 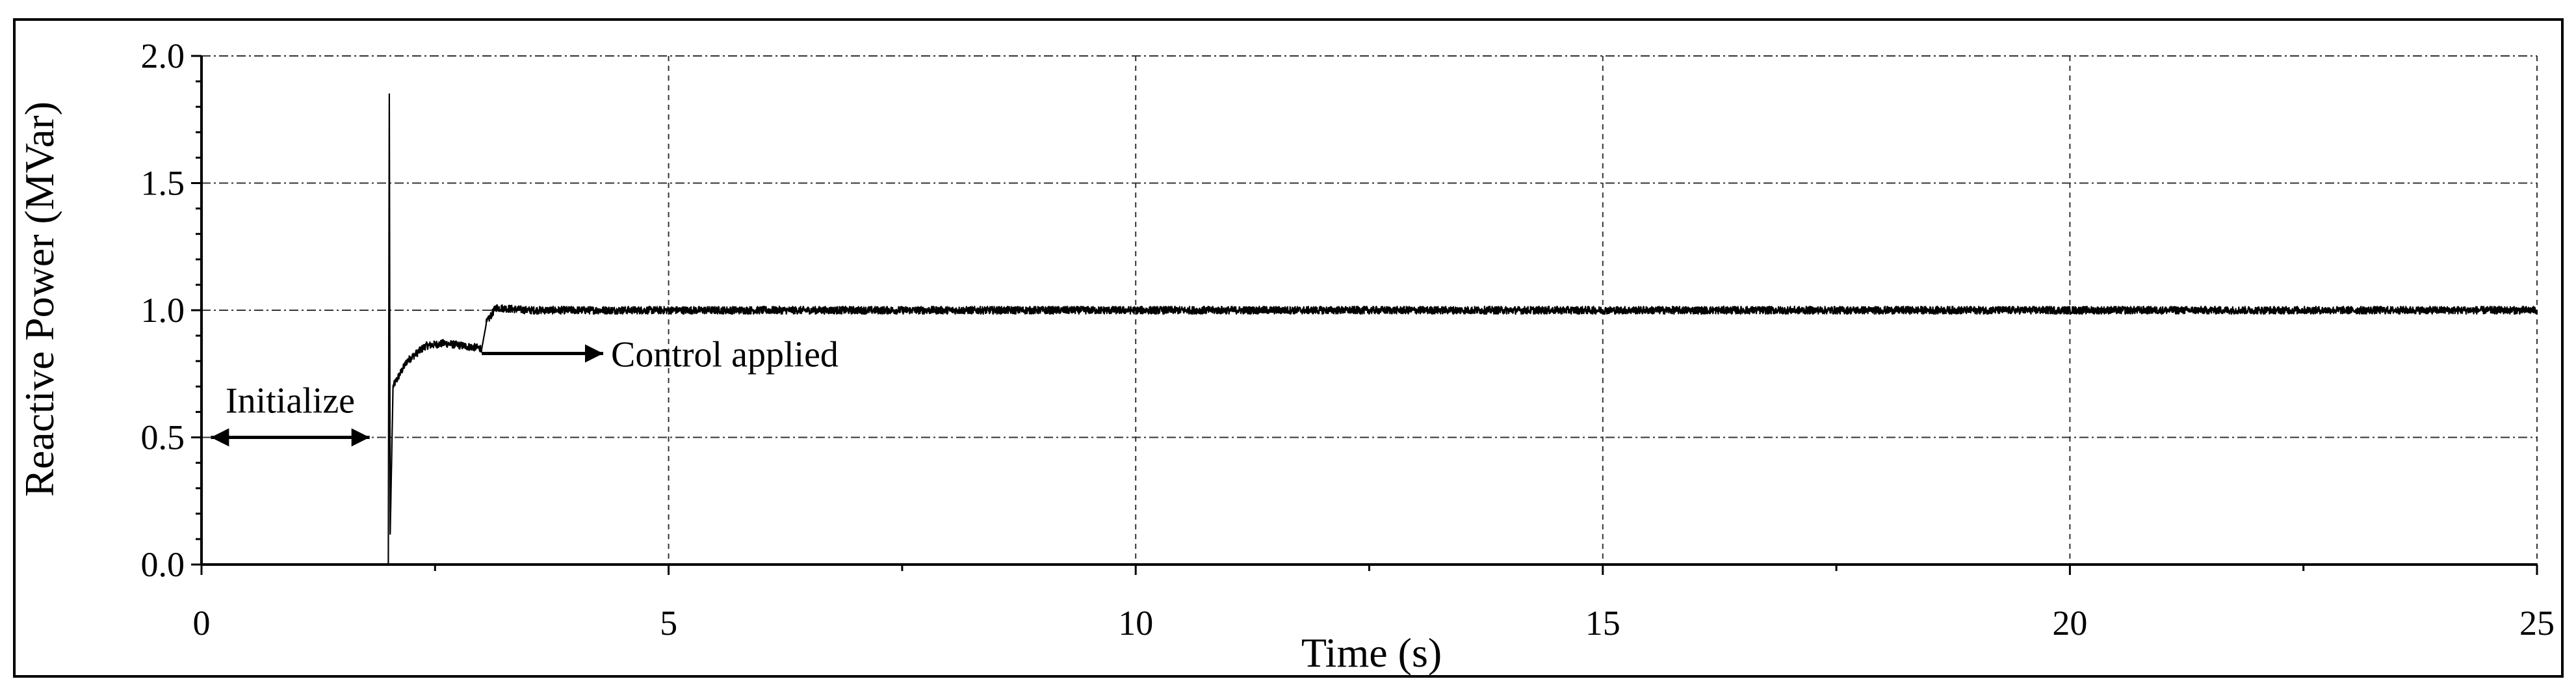 What do you see at coordinates (163, 55) in the screenshot?
I see `y-tick-label: 2.0` at bounding box center [163, 55].